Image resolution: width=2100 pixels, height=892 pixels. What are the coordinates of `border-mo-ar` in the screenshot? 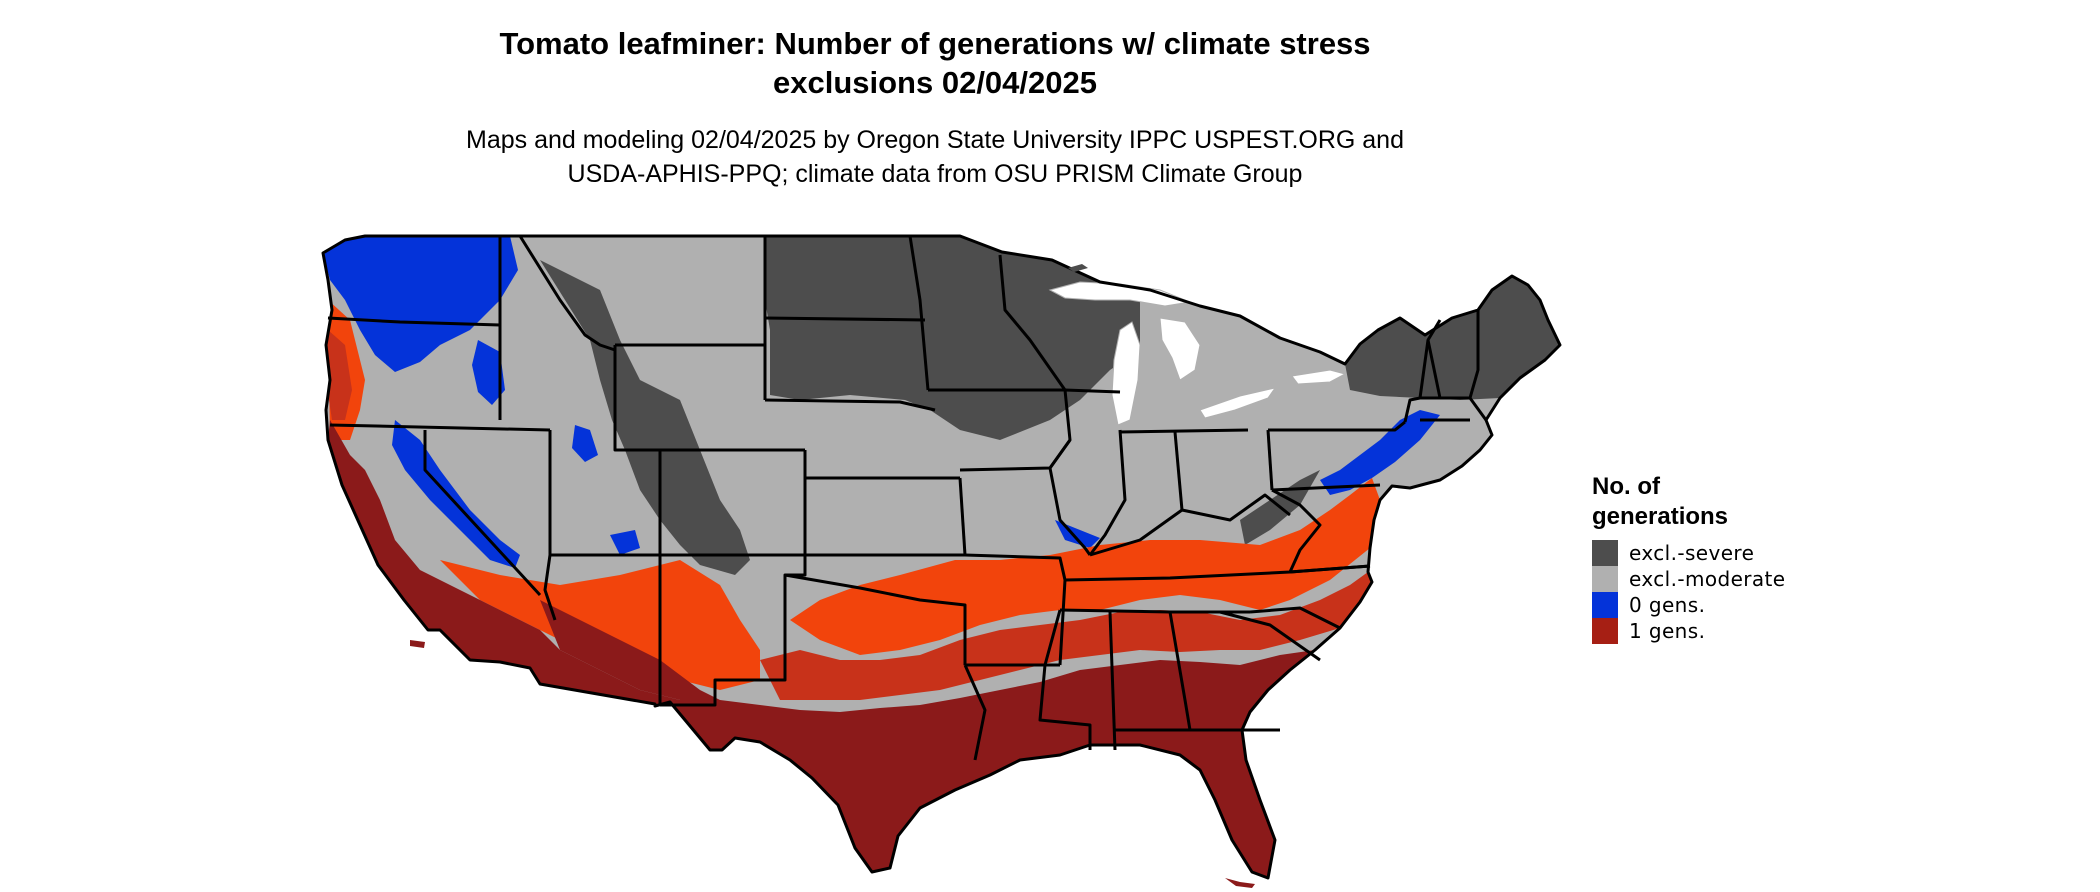 It's located at (1015, 609).